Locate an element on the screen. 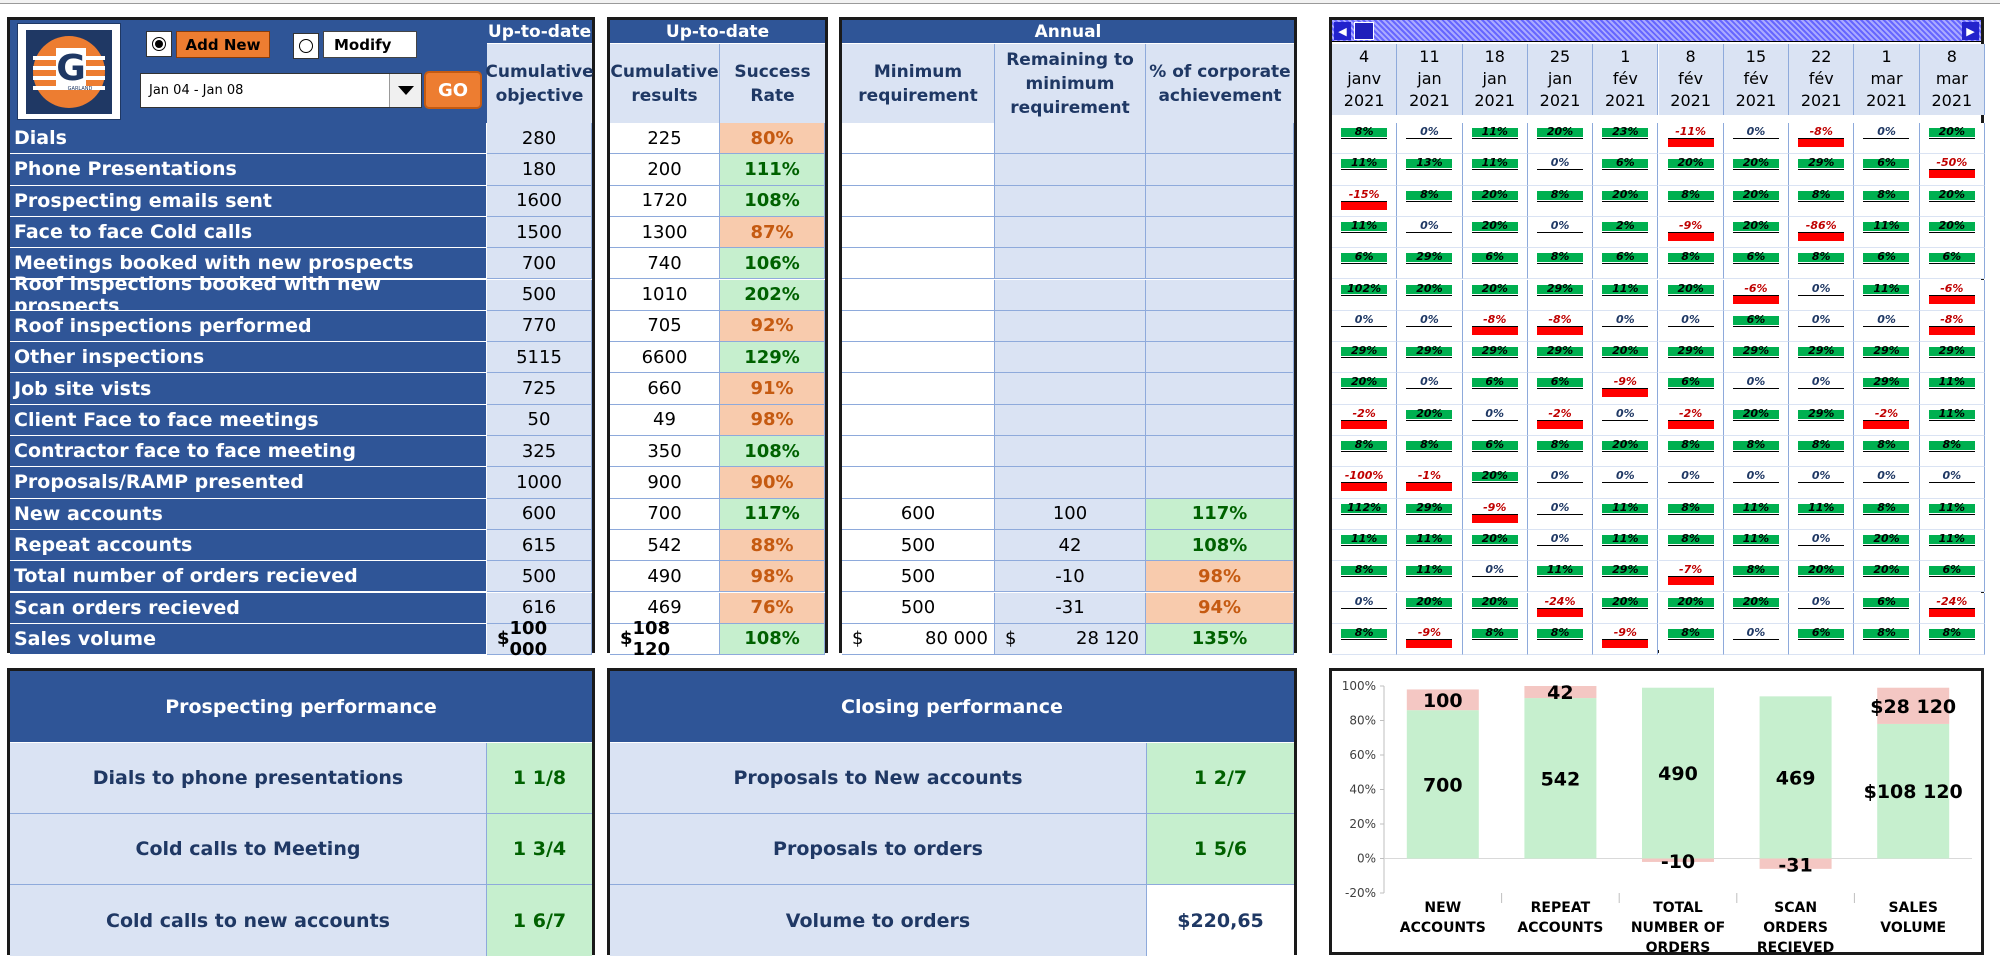 The image size is (2000, 969). category-label: SALES VOLUME is located at coordinates (1913, 918).